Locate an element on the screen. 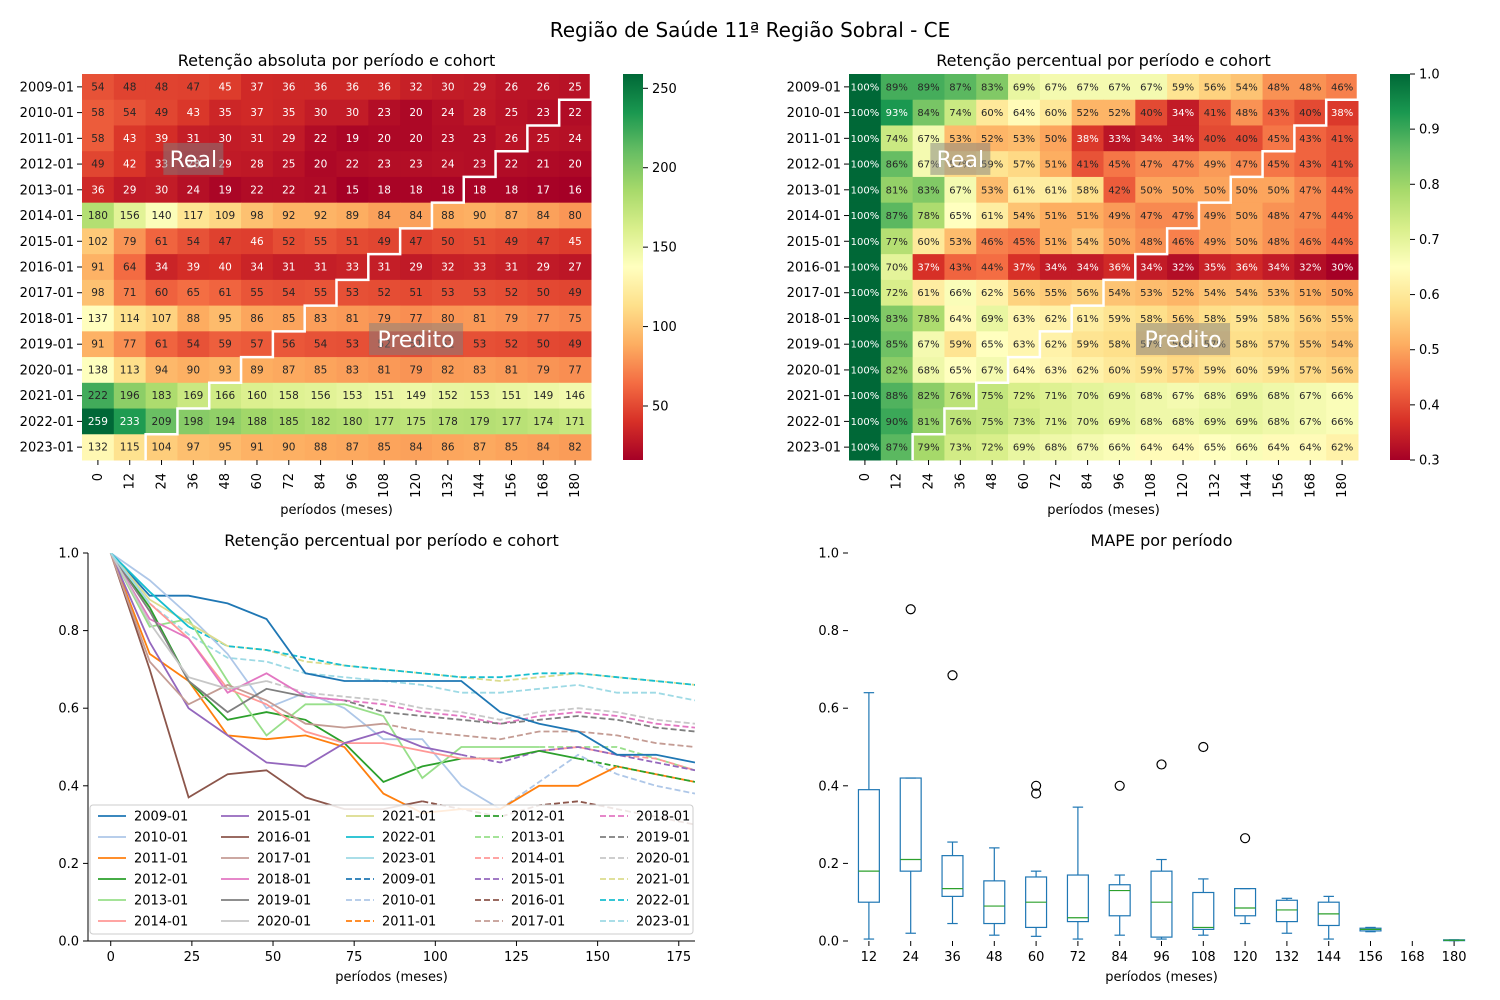 The image size is (1500, 1000). legend-entry: 2023-01 is located at coordinates (663, 922).